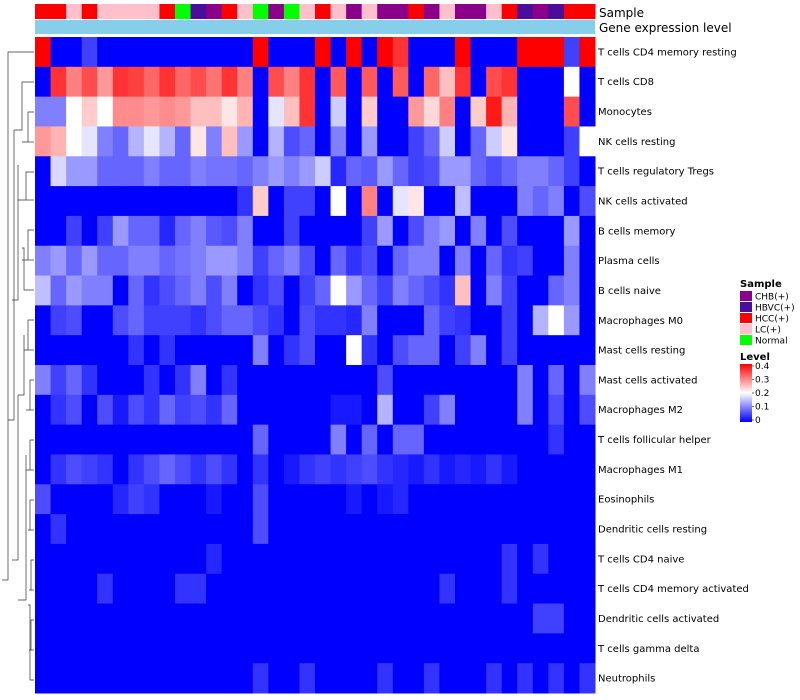 The height and width of the screenshot is (700, 800). I want to click on sample-legend-label: CHB(+), so click(772, 298).